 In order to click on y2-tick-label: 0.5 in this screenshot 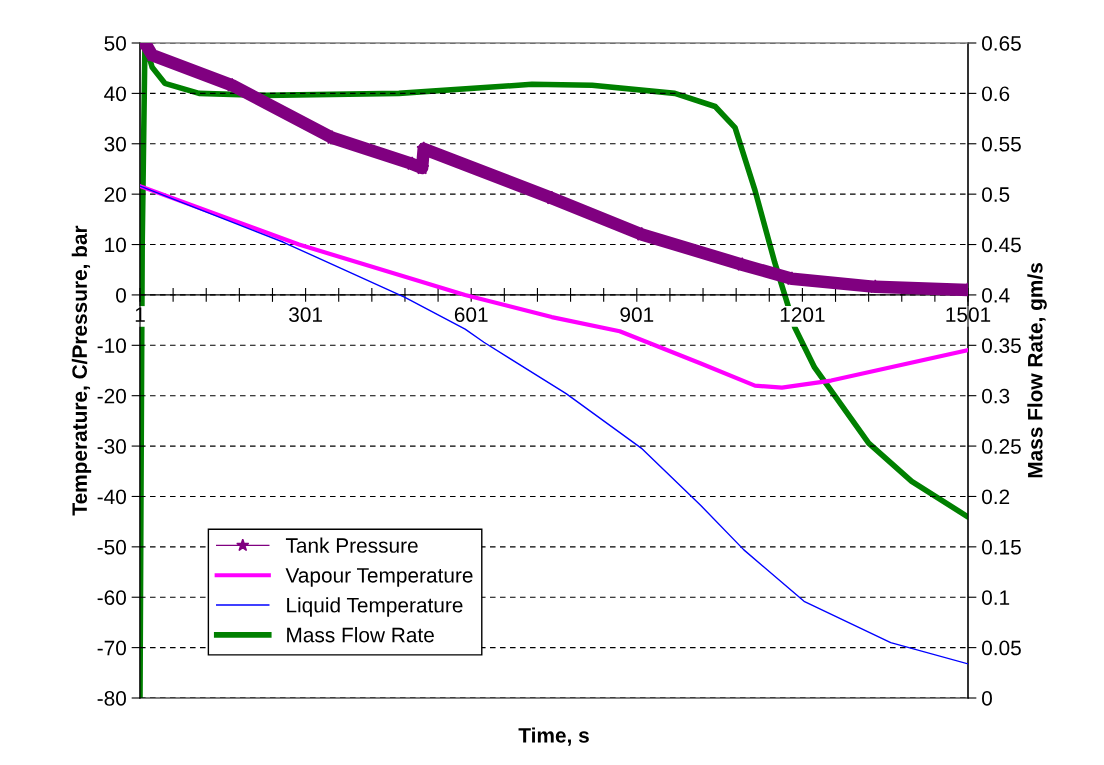, I will do `click(996, 194)`.